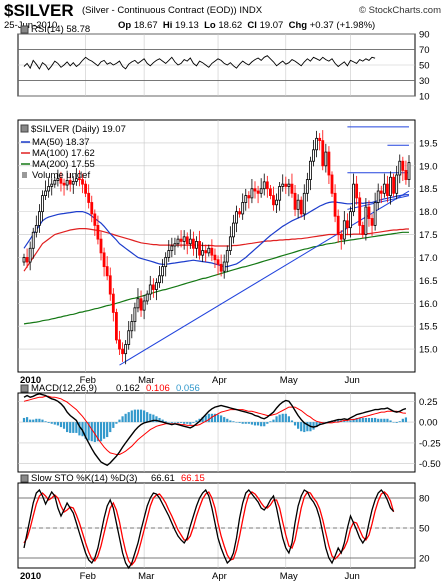  I want to click on exchange-text: INDX, so click(251, 10).